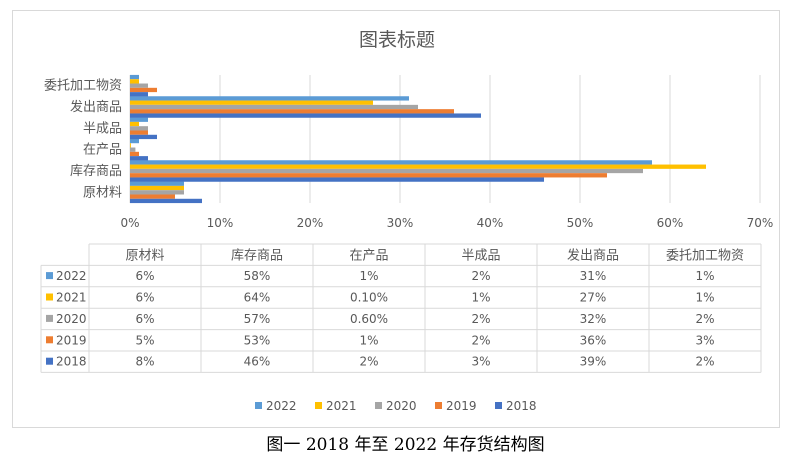 The height and width of the screenshot is (458, 811). What do you see at coordinates (144, 340) in the screenshot?
I see `table-cell: 5%` at bounding box center [144, 340].